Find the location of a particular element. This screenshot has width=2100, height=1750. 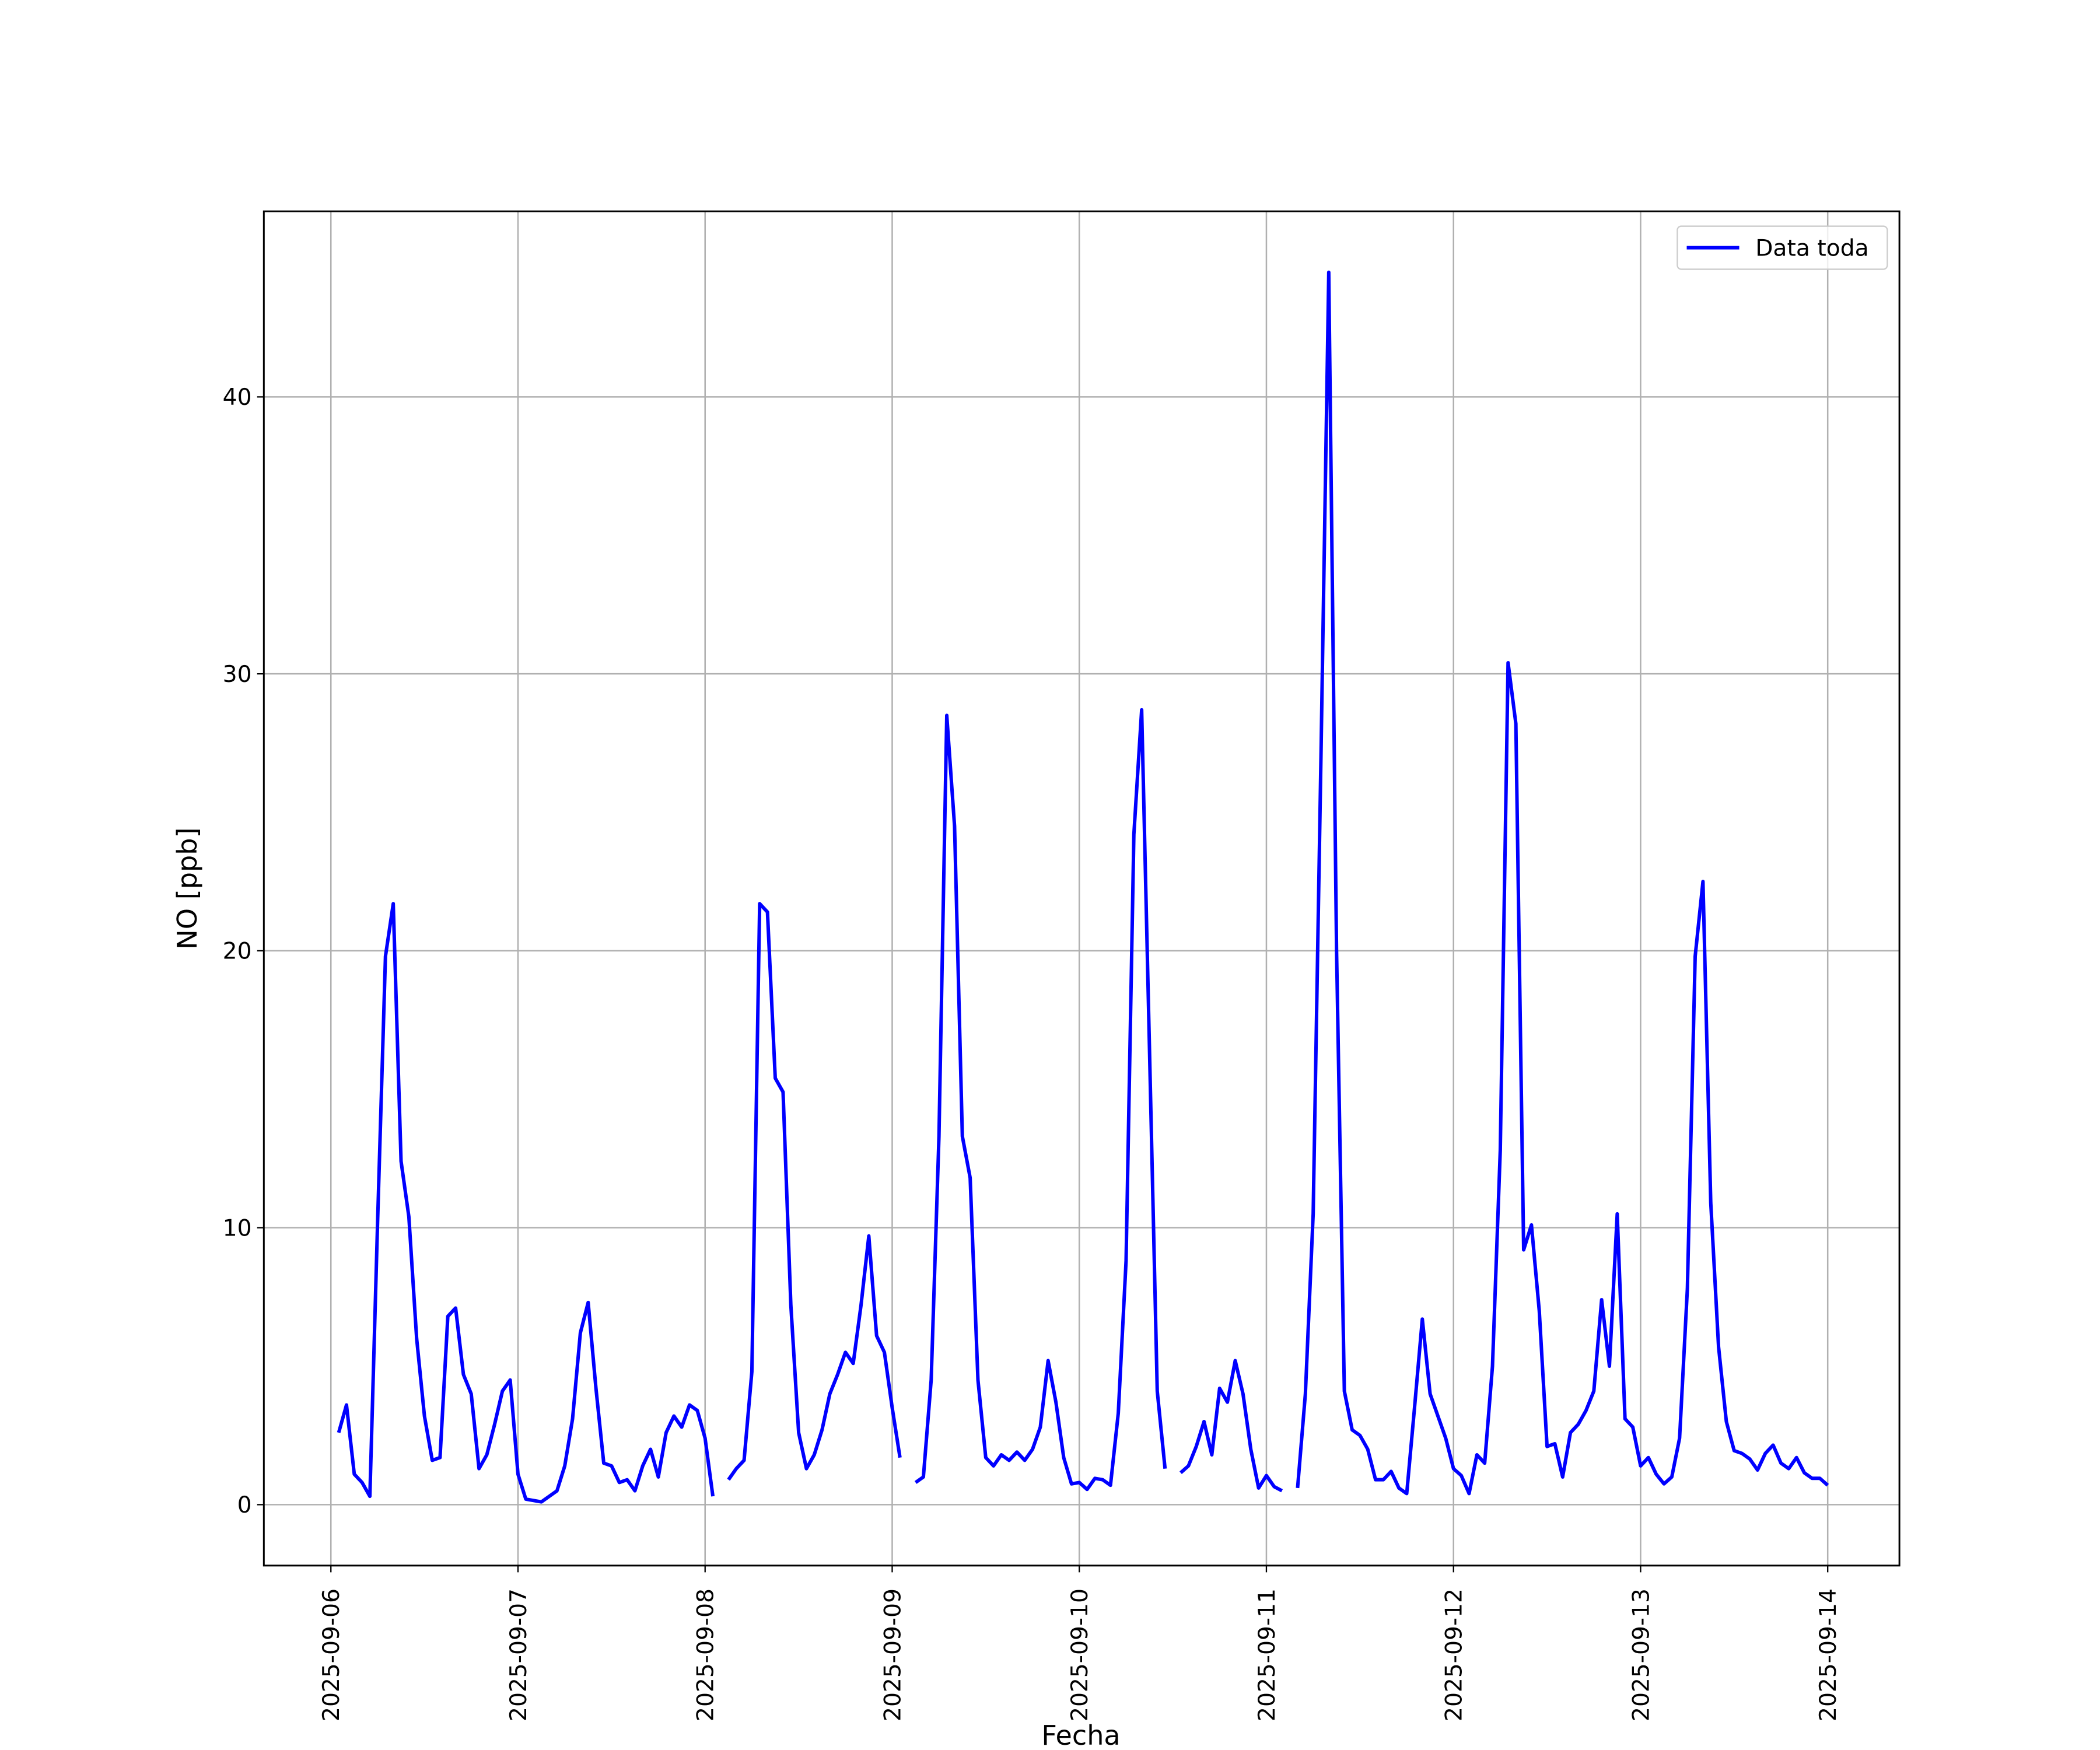

x-tick-label: 2025-09-13 is located at coordinates (1641, 1654).